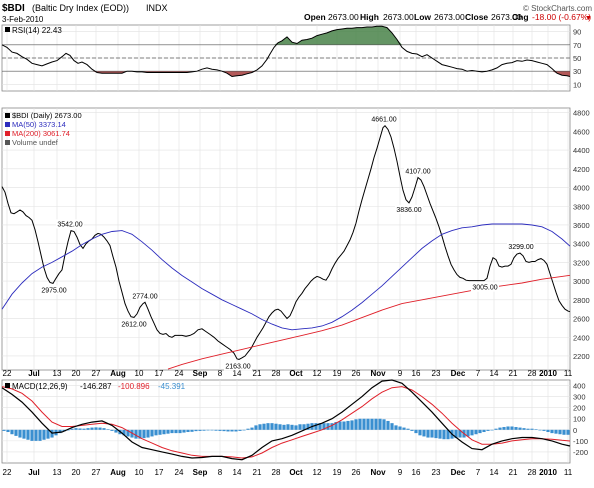  I want to click on rsi-plot, so click(286, 51).